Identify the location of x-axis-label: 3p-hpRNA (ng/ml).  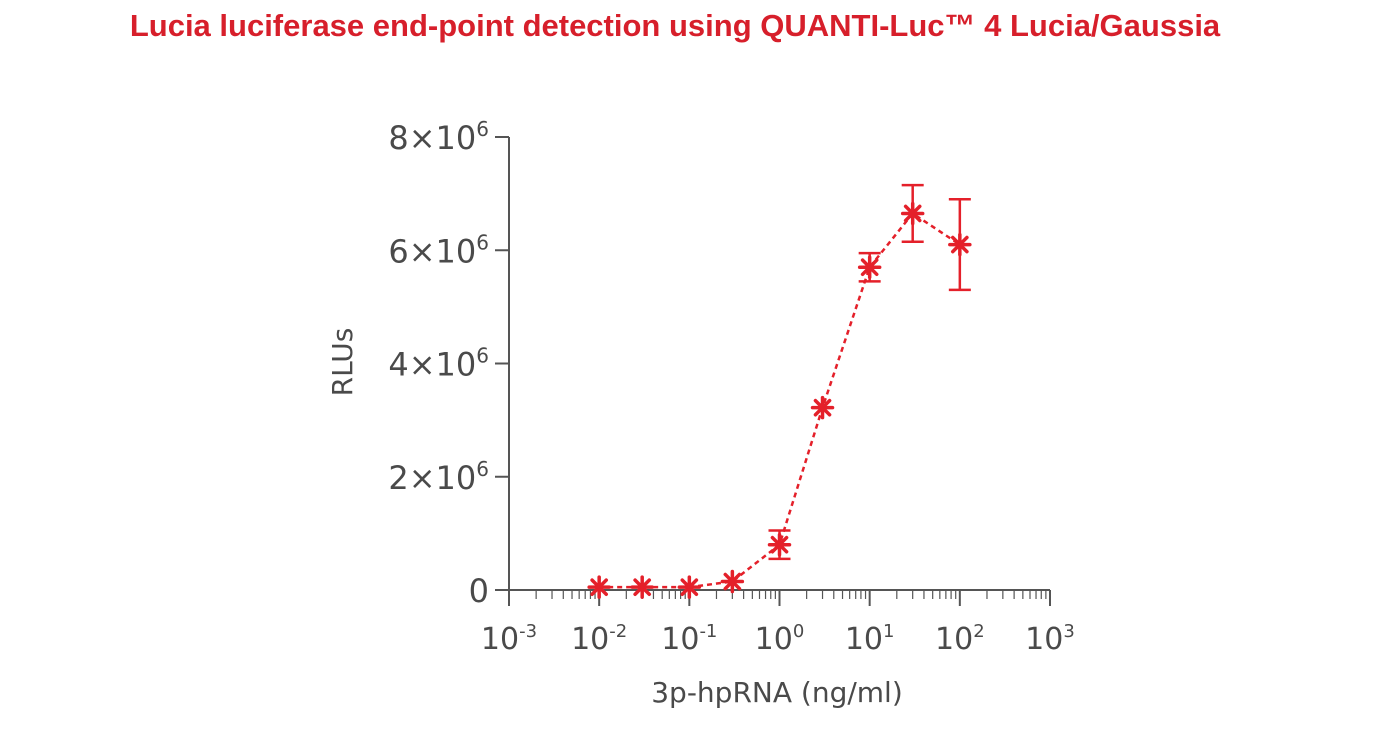
(777, 692).